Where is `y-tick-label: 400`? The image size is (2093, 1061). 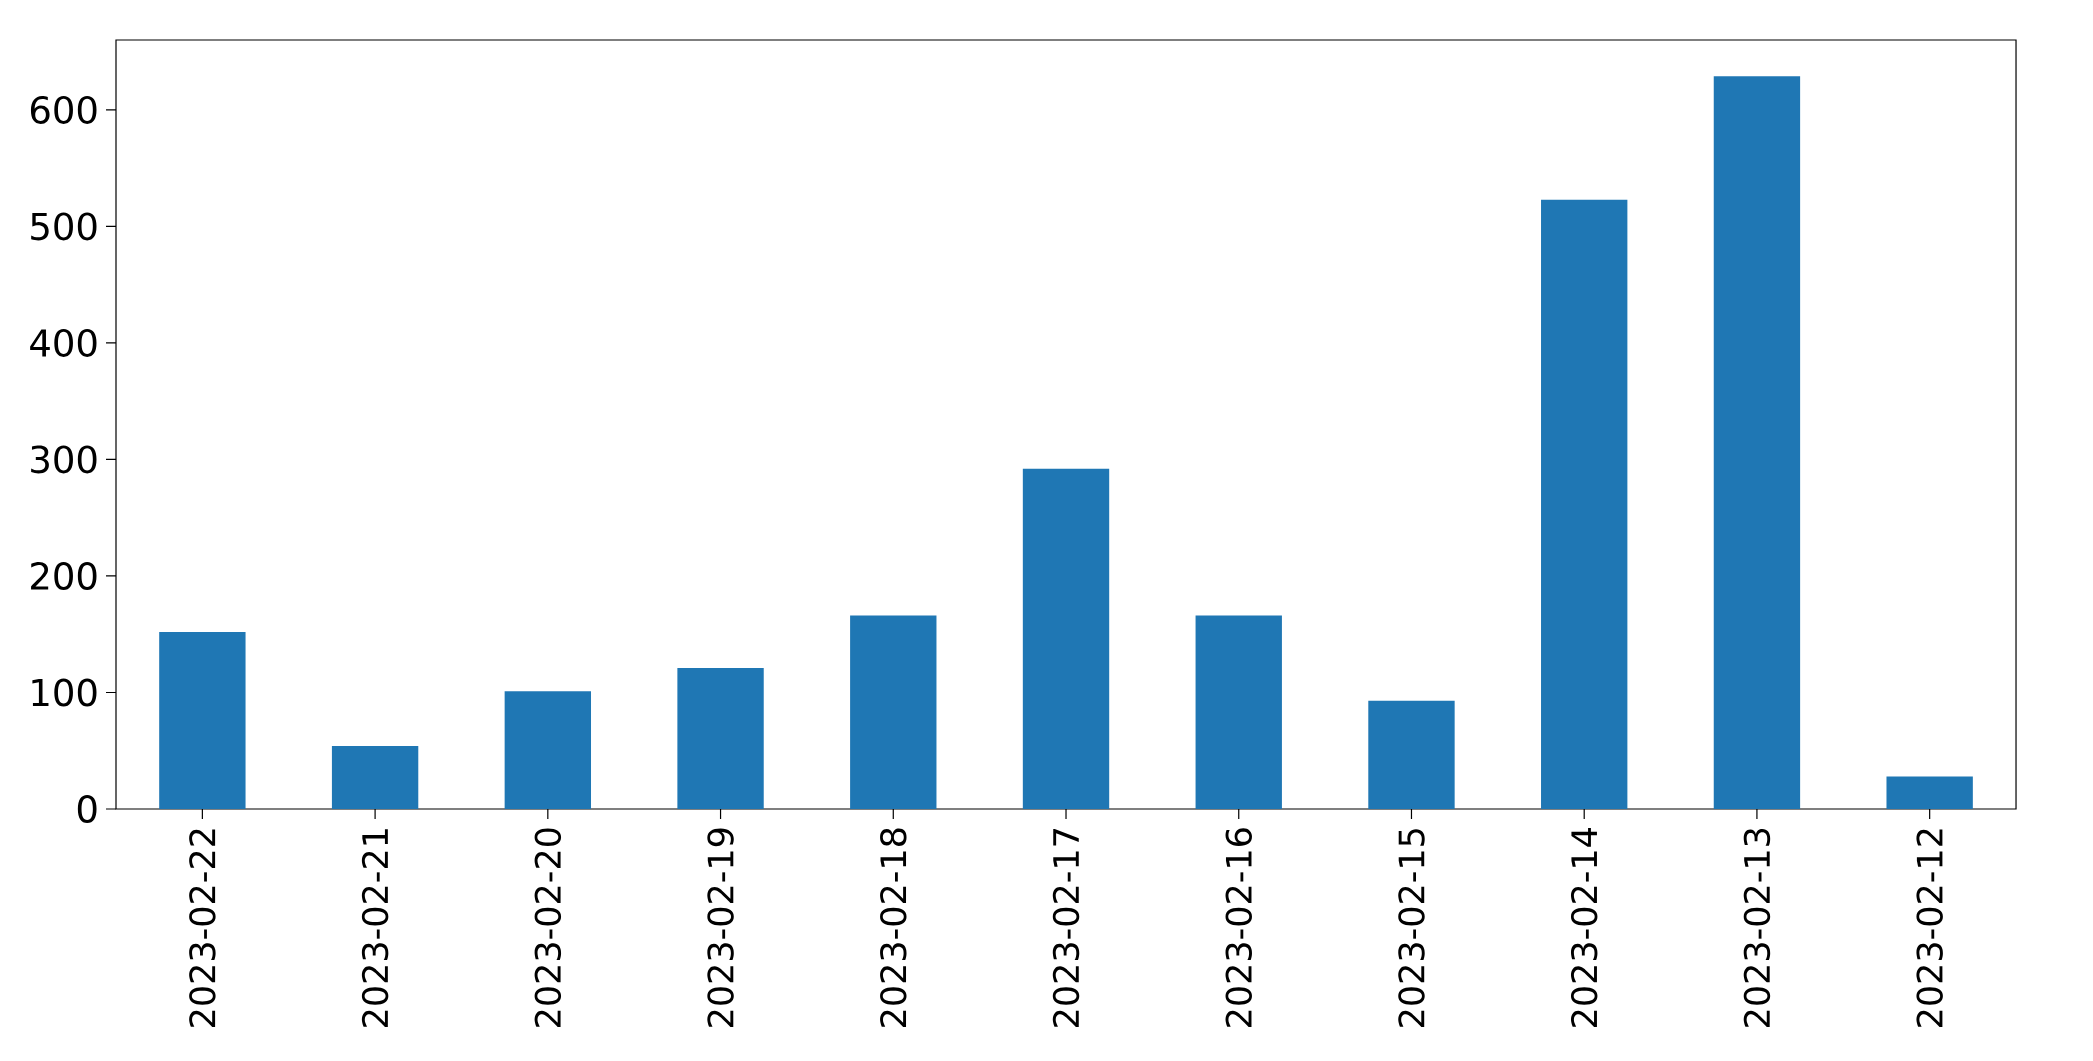 y-tick-label: 400 is located at coordinates (63, 342).